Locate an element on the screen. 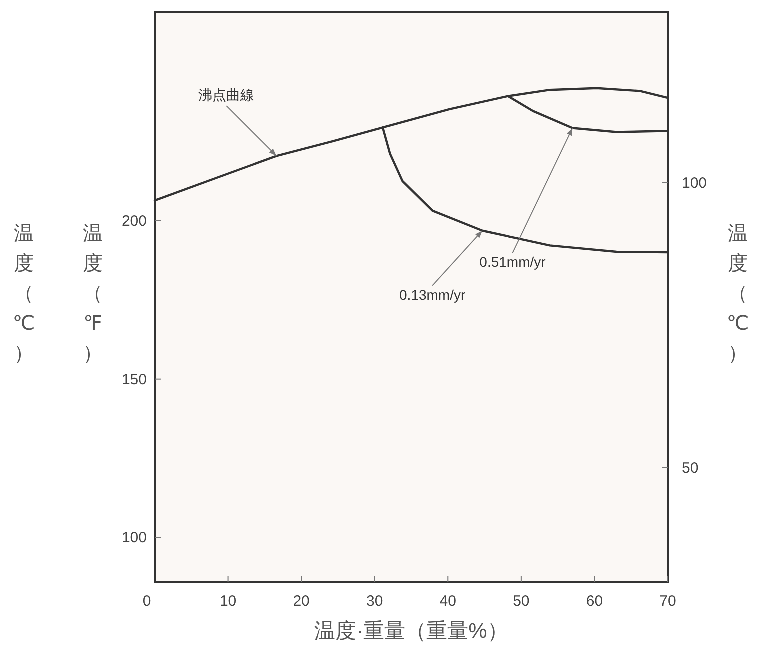  y-tick-label: 200 is located at coordinates (134, 221).